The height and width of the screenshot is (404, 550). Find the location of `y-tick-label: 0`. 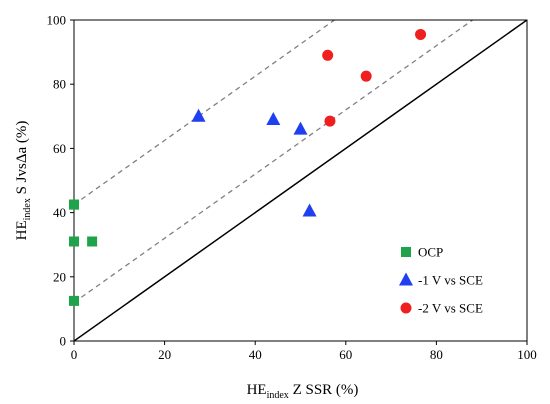

y-tick-label: 0 is located at coordinates (63, 341).